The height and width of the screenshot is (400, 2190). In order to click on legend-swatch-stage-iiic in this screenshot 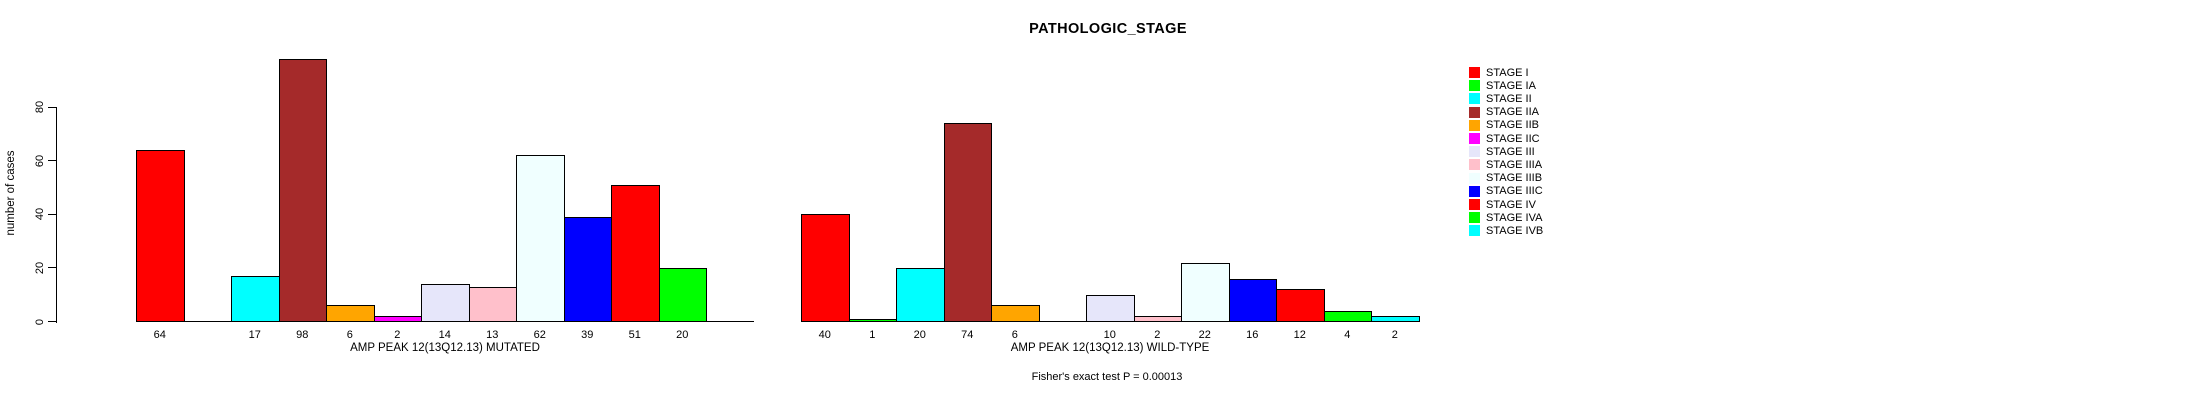, I will do `click(1474, 191)`.